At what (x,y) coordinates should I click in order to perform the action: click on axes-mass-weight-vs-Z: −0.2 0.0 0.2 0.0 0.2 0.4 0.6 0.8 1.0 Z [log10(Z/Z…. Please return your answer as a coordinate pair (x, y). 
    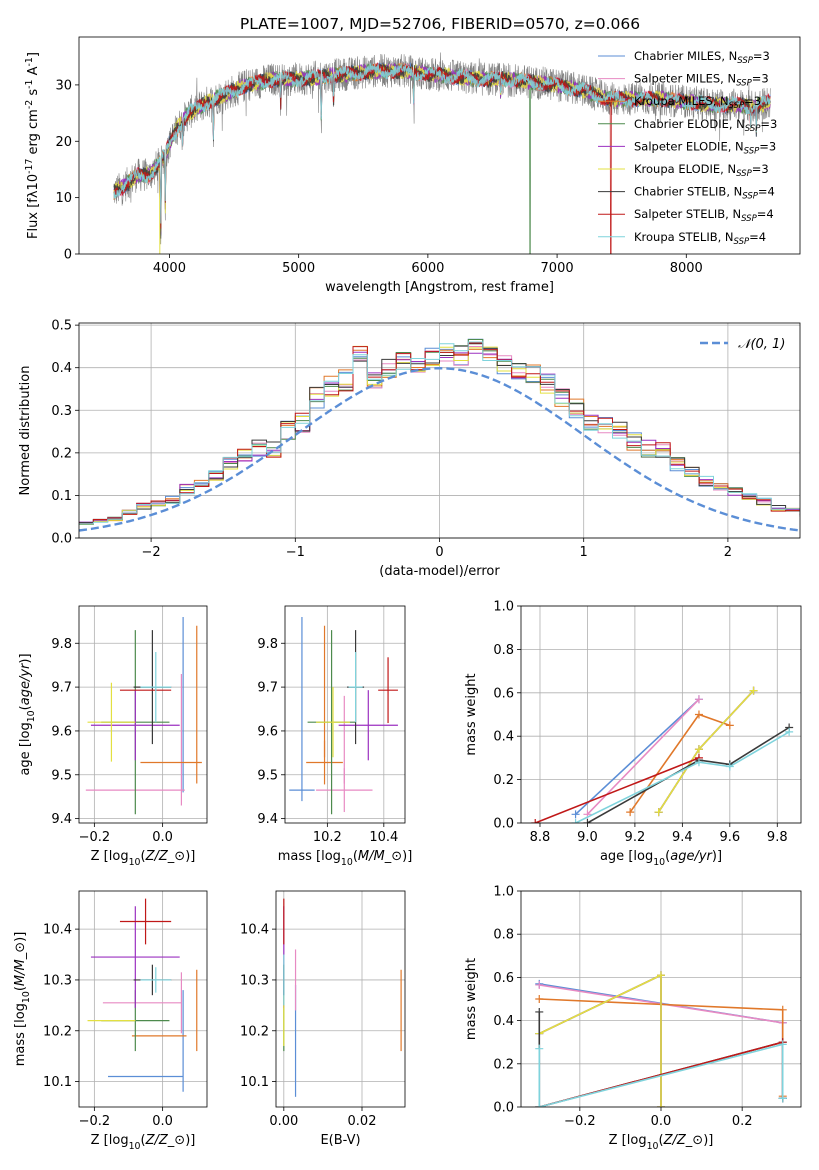
    Looking at the image, I should click on (633, 1018).